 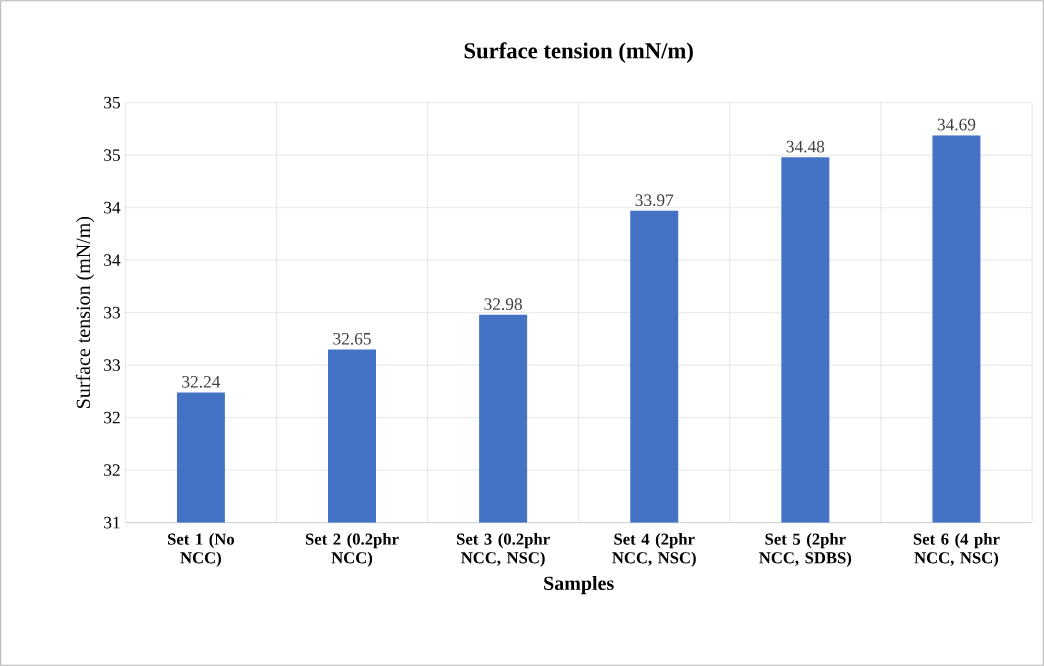 What do you see at coordinates (201, 382) in the screenshot?
I see `data-label: 32.24` at bounding box center [201, 382].